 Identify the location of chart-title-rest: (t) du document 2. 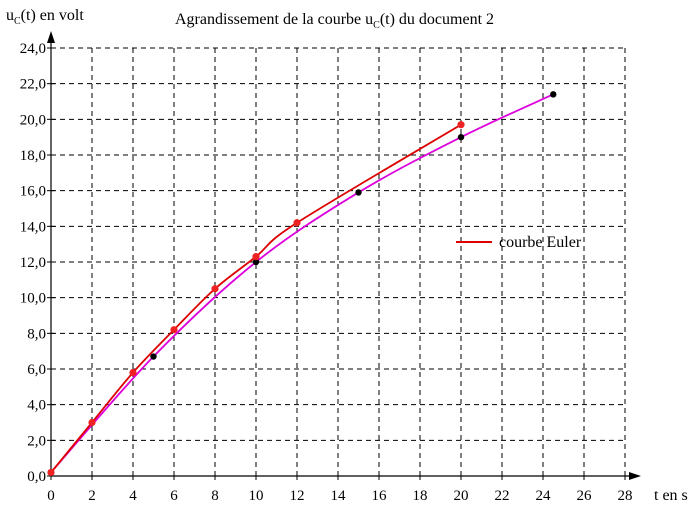
(437, 19).